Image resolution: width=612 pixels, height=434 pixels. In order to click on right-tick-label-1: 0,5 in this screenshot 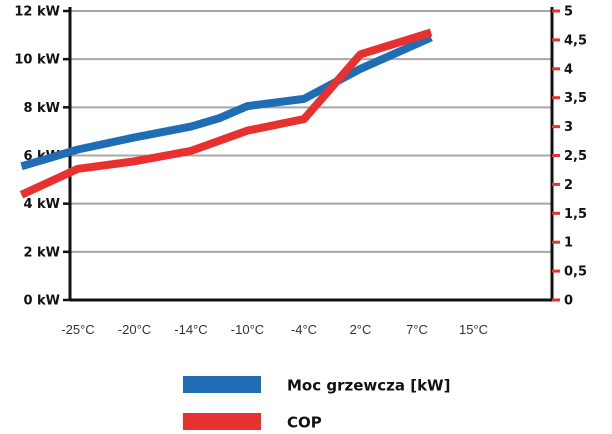, I will do `click(575, 272)`.